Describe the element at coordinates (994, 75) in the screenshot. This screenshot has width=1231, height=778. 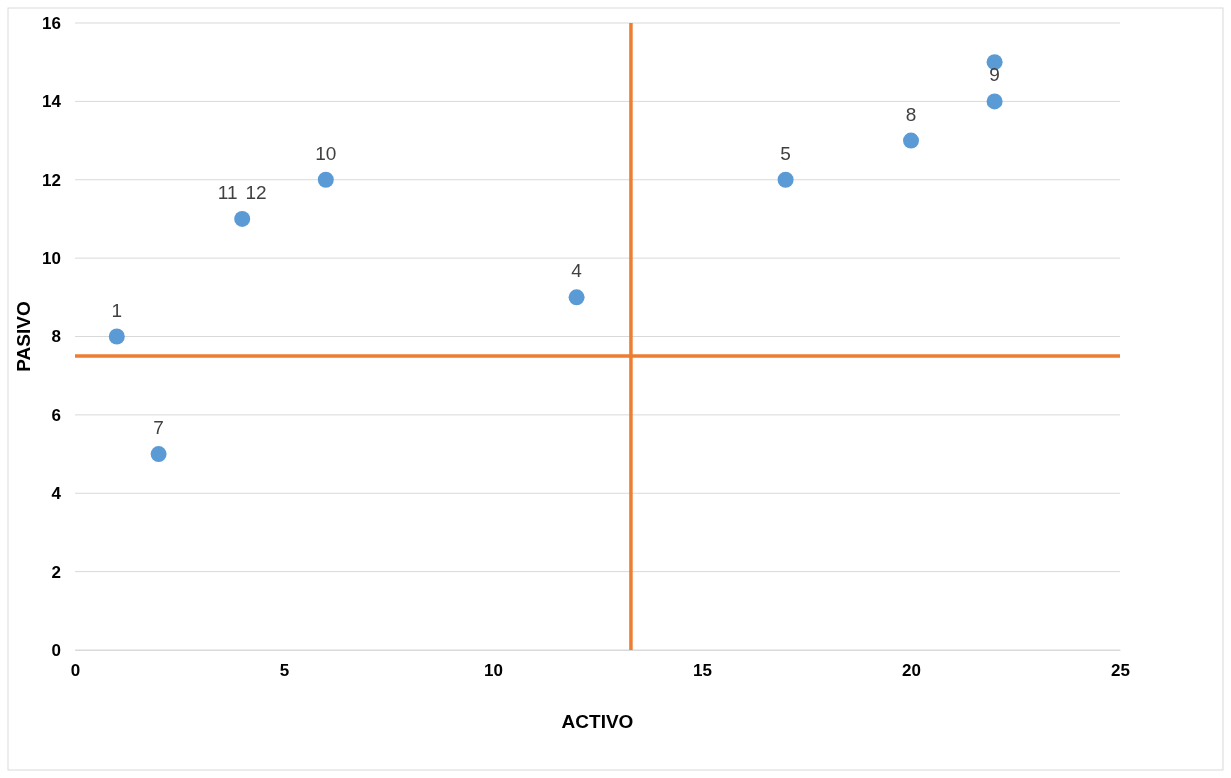
I see `annotation: 9` at that location.